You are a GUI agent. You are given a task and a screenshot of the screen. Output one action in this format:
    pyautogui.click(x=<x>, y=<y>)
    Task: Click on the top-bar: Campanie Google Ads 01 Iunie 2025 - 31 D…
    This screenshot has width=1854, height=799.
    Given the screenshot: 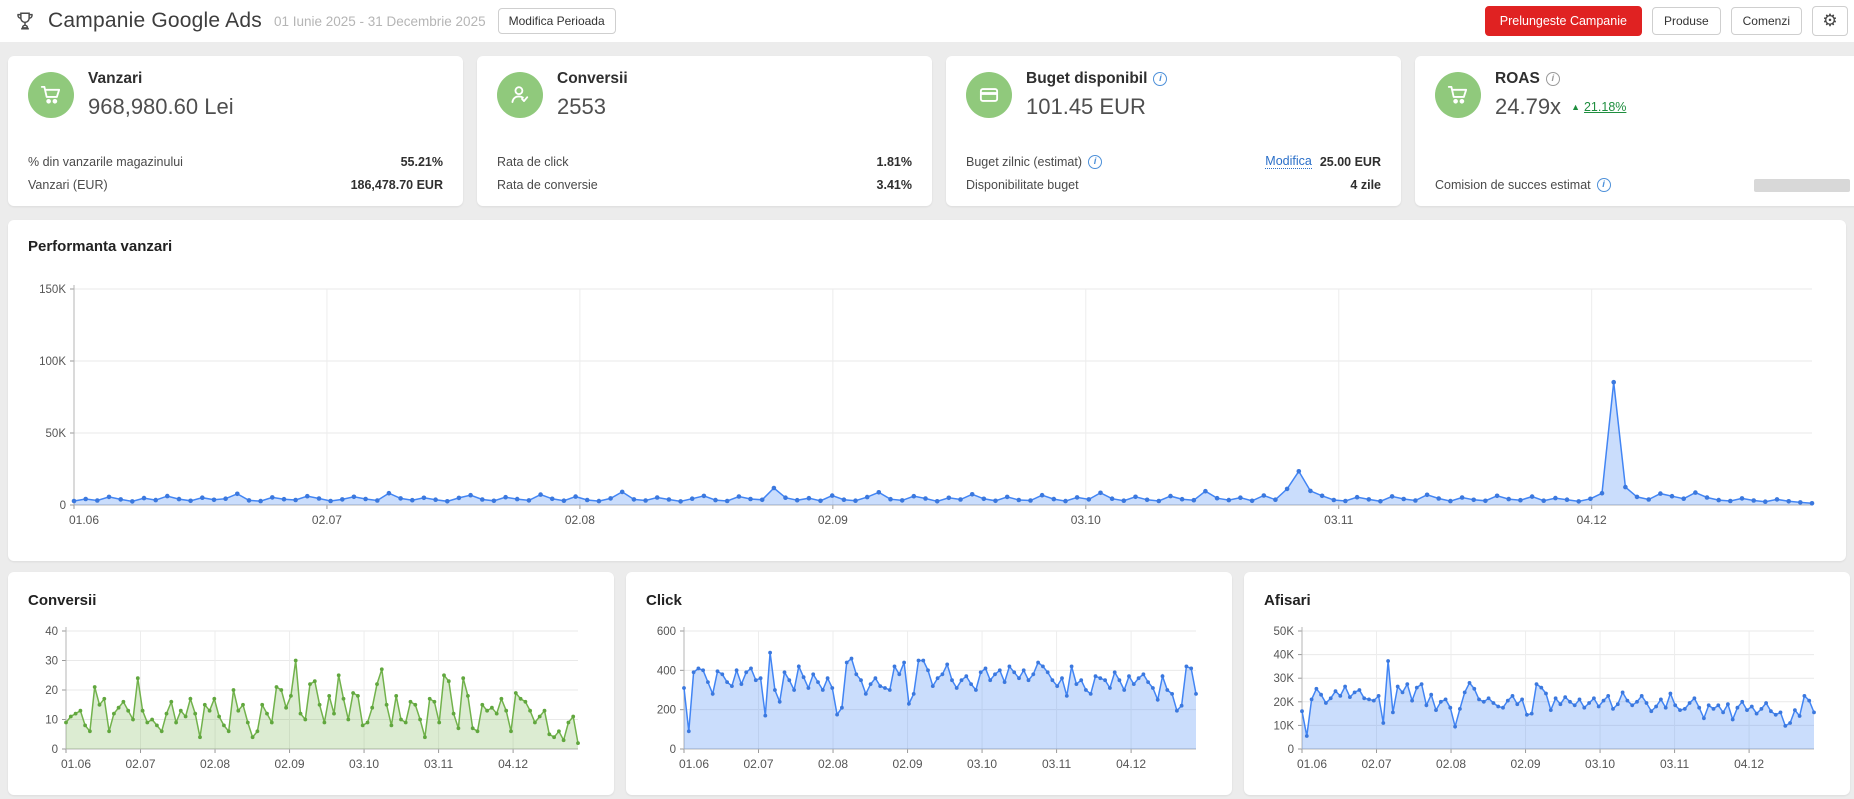 What is the action you would take?
    pyautogui.click(x=927, y=21)
    